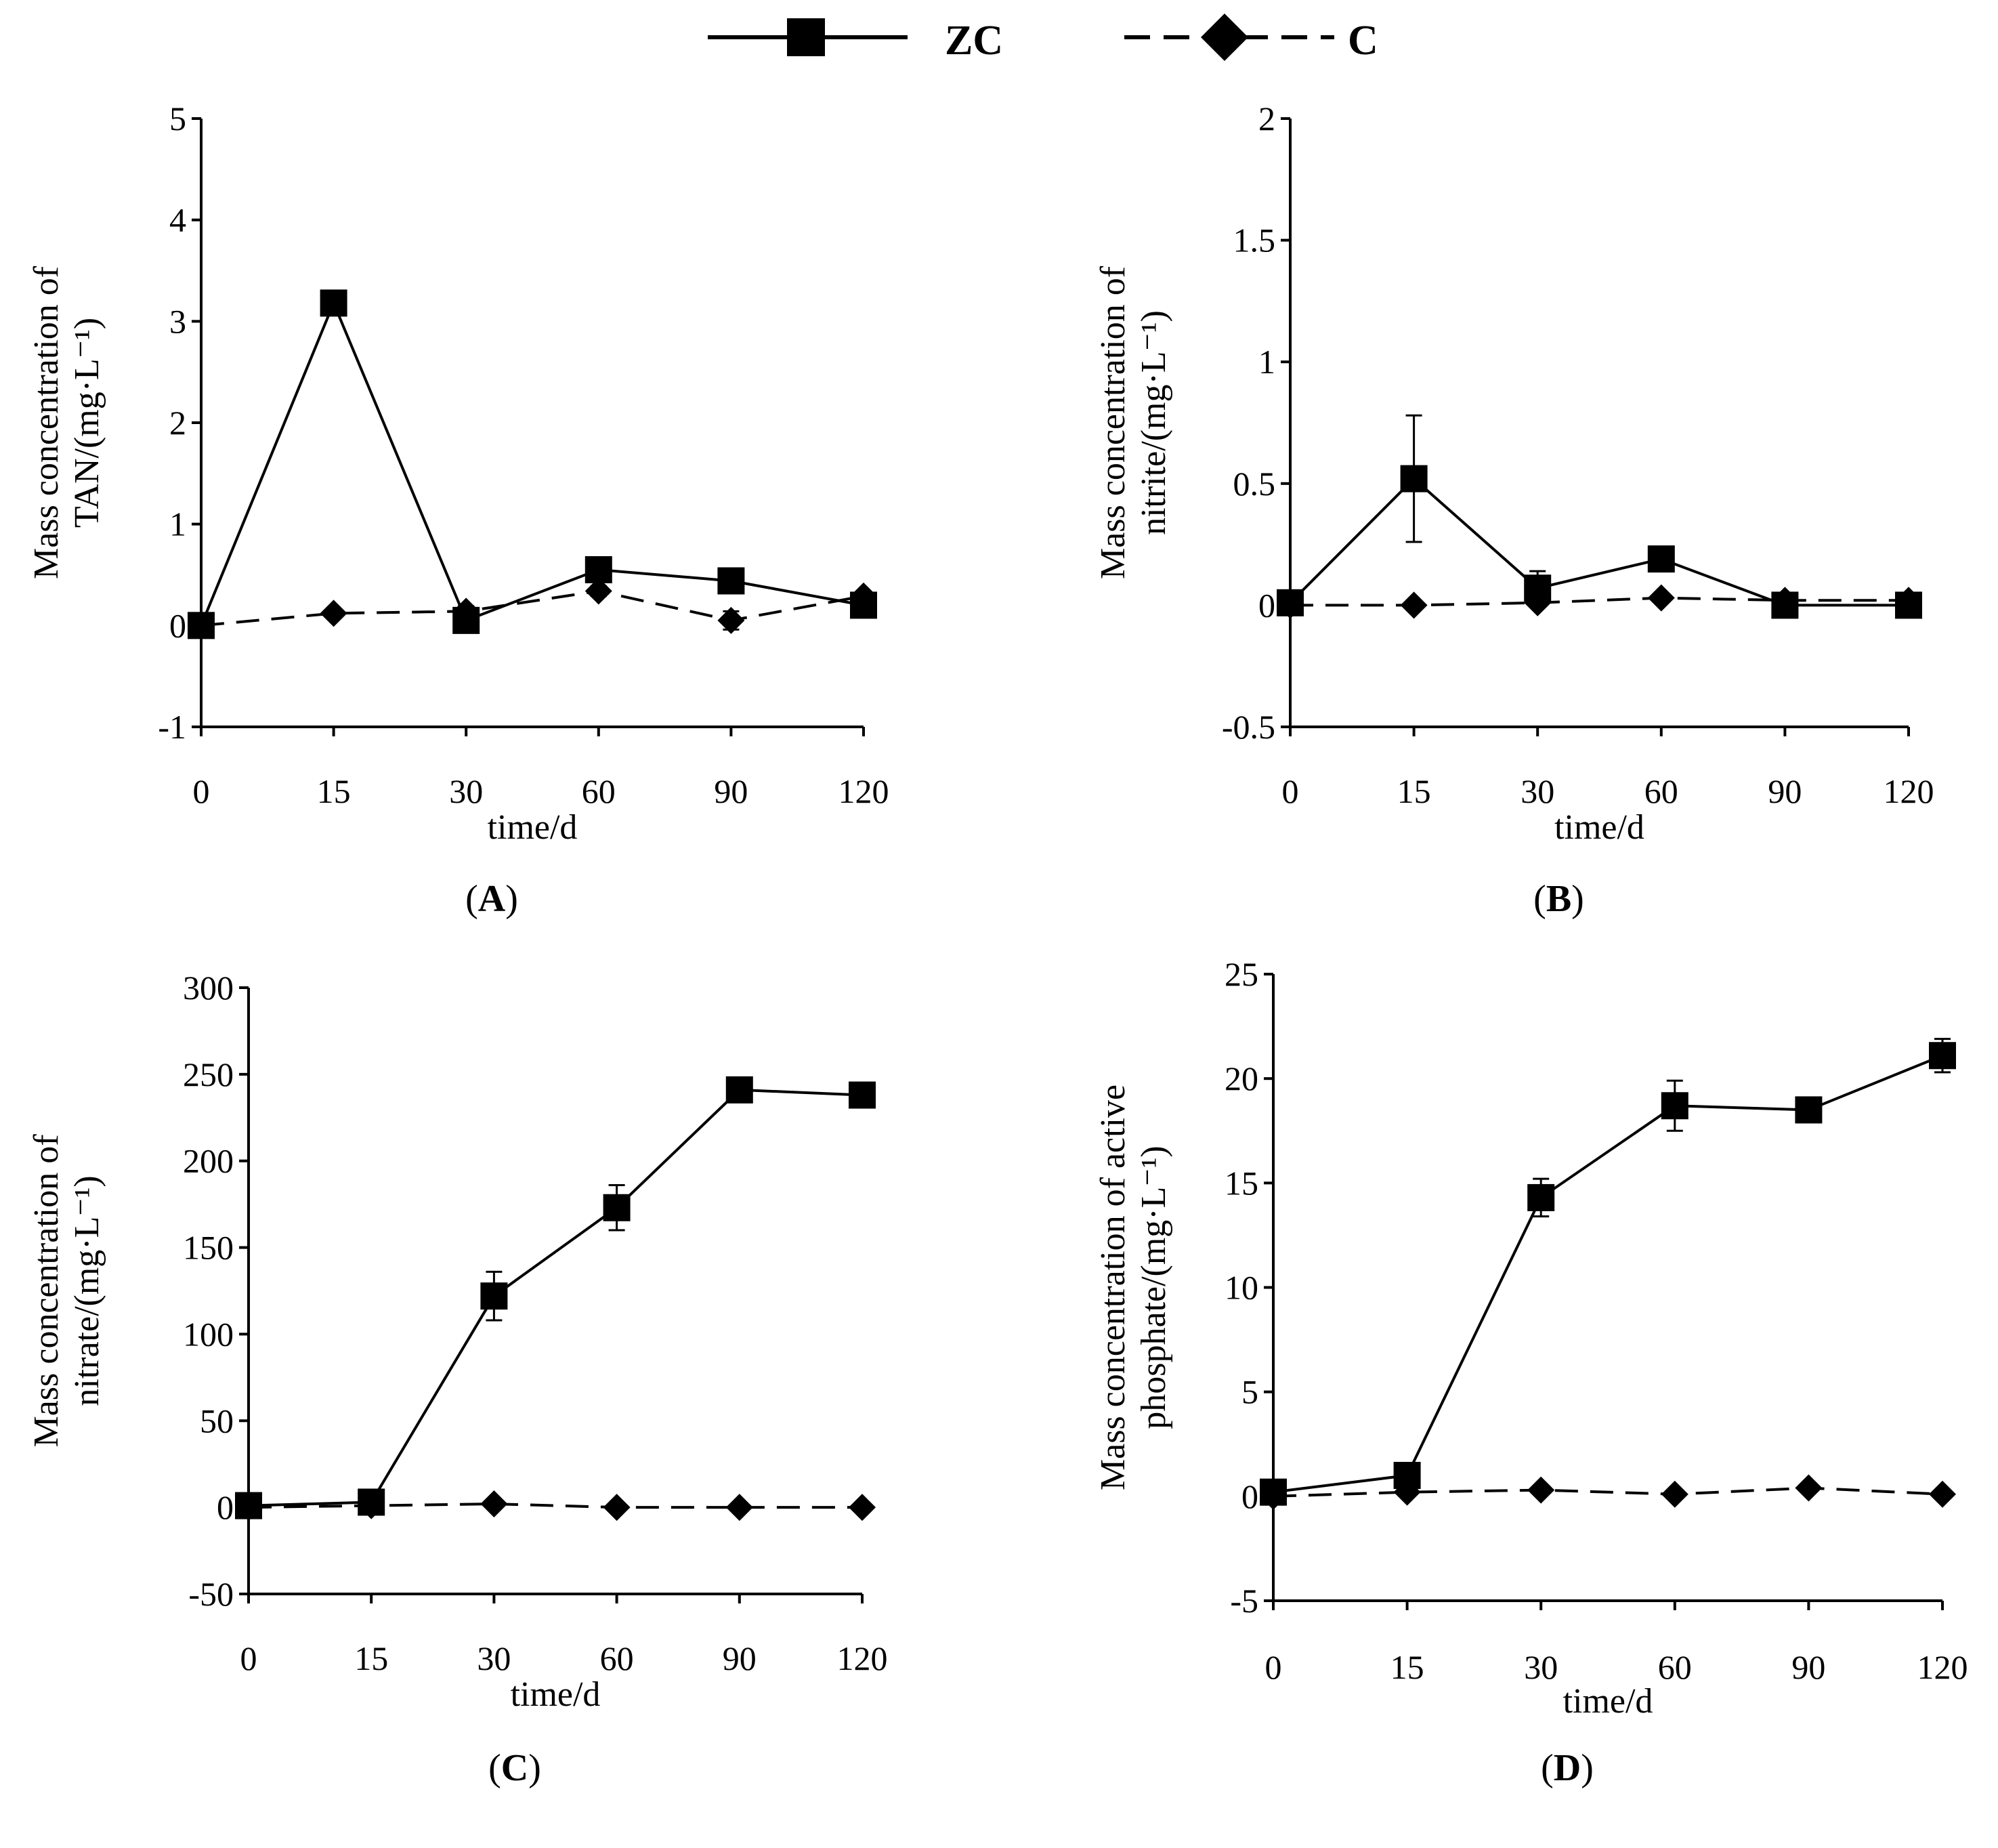  What do you see at coordinates (201, 791) in the screenshot?
I see `panel-a-x-tick-label: 0` at bounding box center [201, 791].